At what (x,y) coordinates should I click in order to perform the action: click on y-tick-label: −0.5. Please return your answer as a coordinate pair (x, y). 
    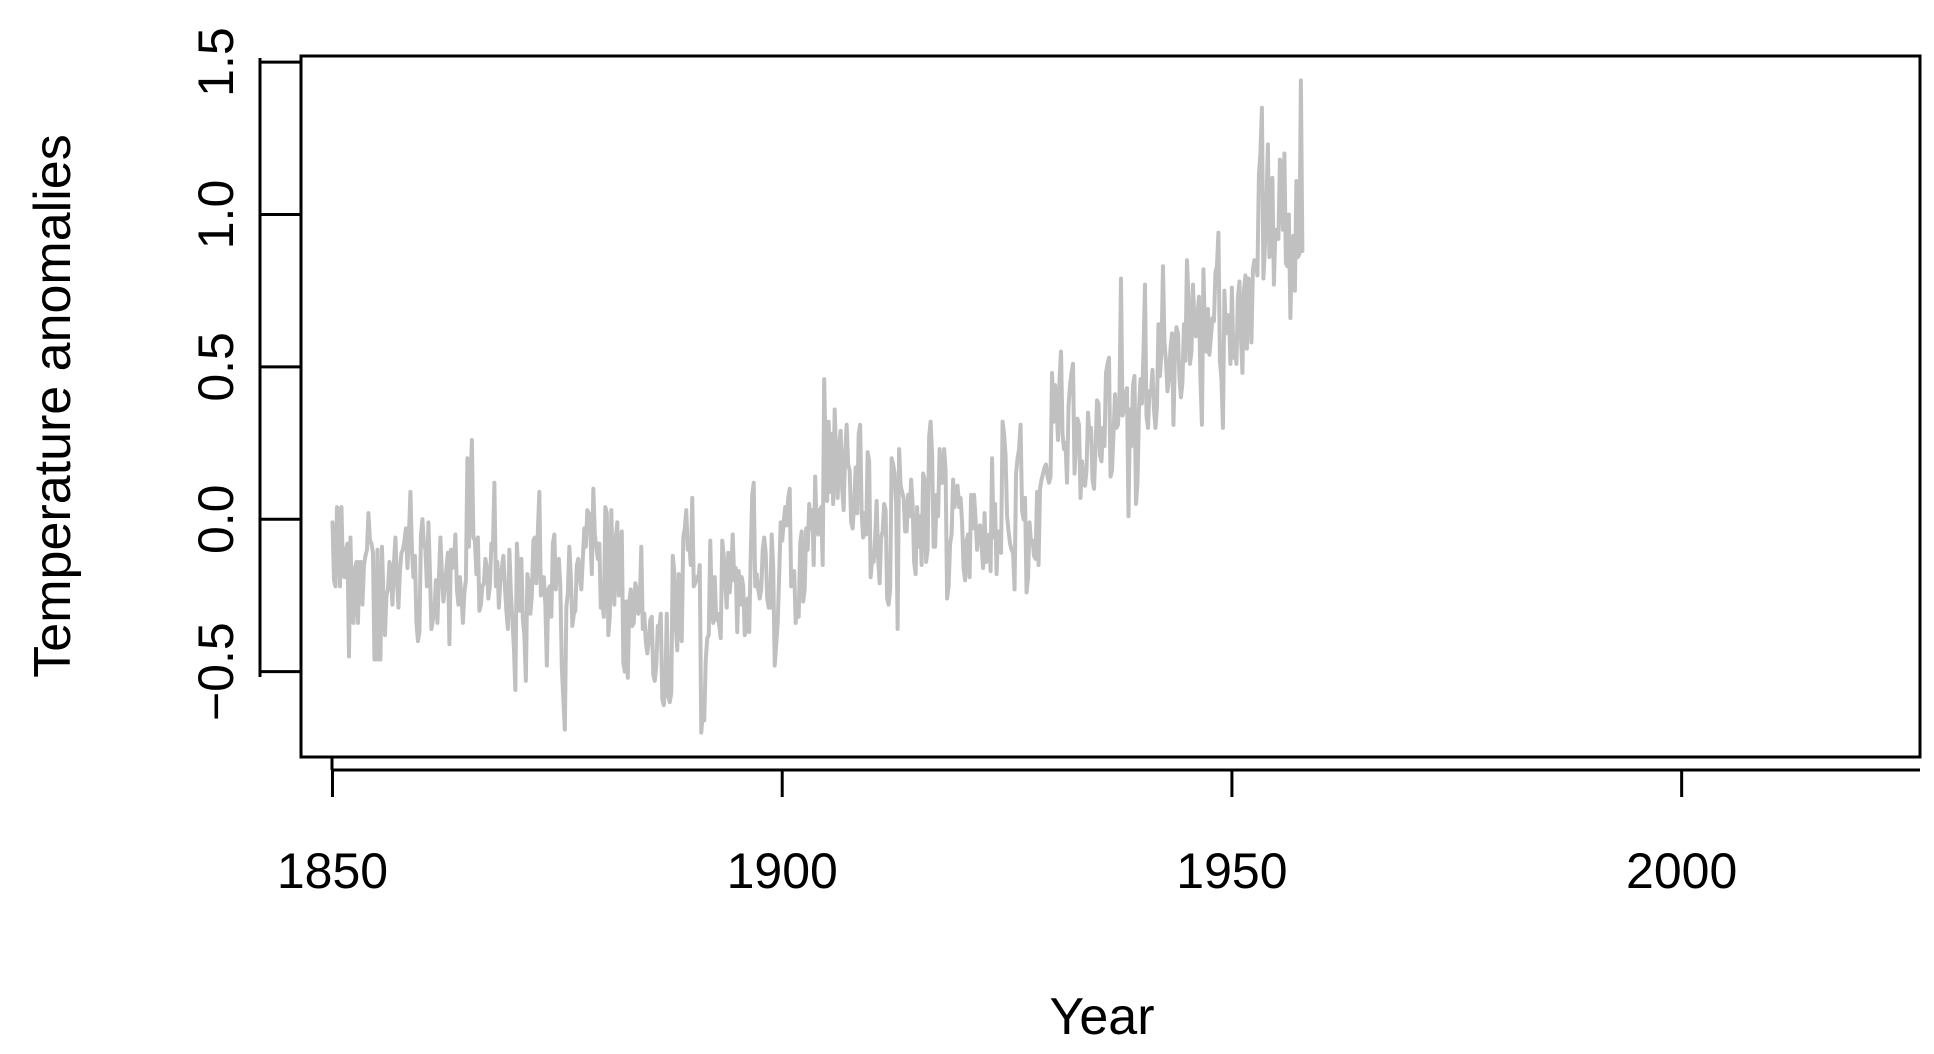
    Looking at the image, I should click on (216, 671).